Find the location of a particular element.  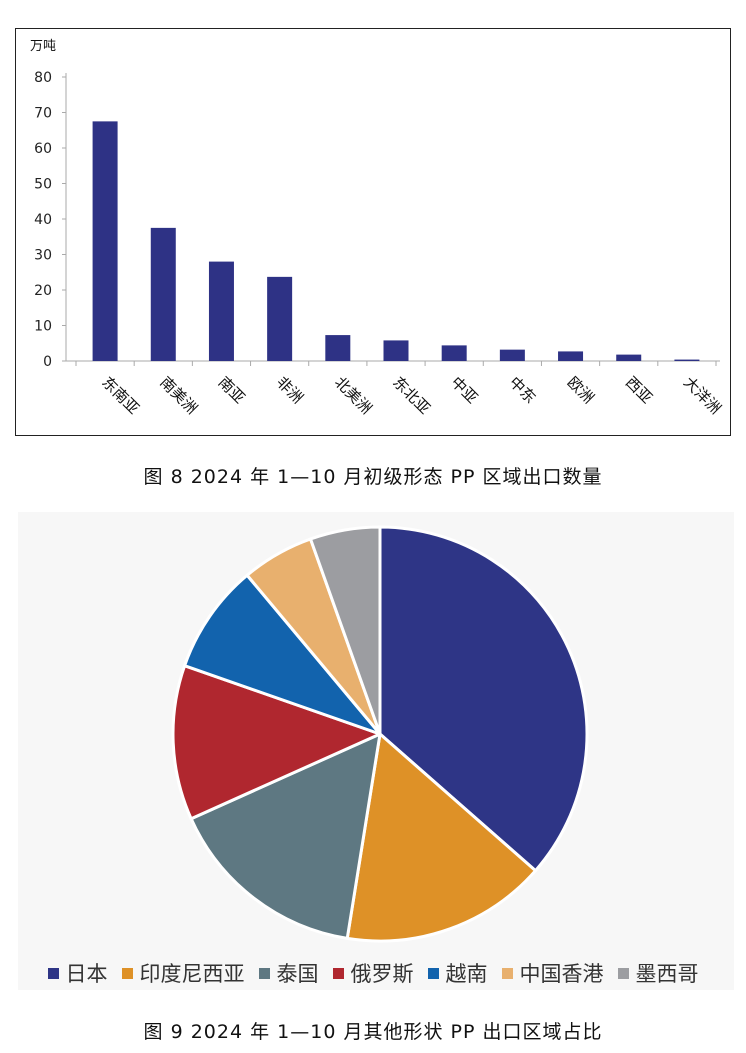

x-tick-label: 中东 is located at coordinates (523, 390).